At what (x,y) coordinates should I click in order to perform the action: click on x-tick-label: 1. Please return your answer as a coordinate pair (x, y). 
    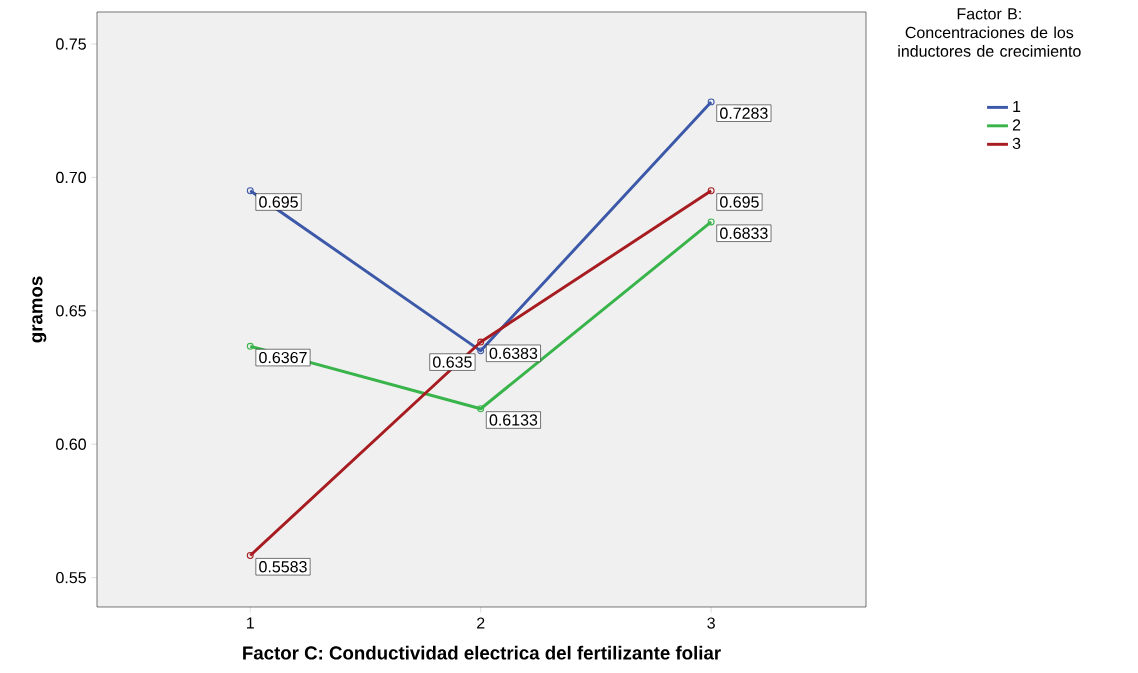
    Looking at the image, I should click on (250, 623).